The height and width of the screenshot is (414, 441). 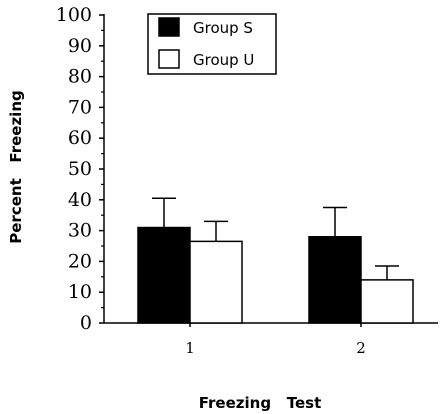 I want to click on y-tick-label: 30, so click(x=80, y=231).